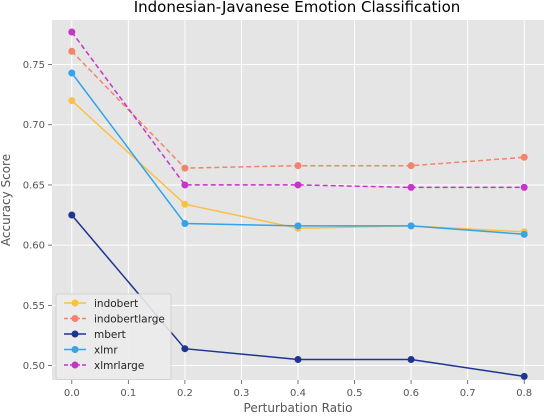  What do you see at coordinates (72, 393) in the screenshot?
I see `x-tick-label: 0.0` at bounding box center [72, 393].